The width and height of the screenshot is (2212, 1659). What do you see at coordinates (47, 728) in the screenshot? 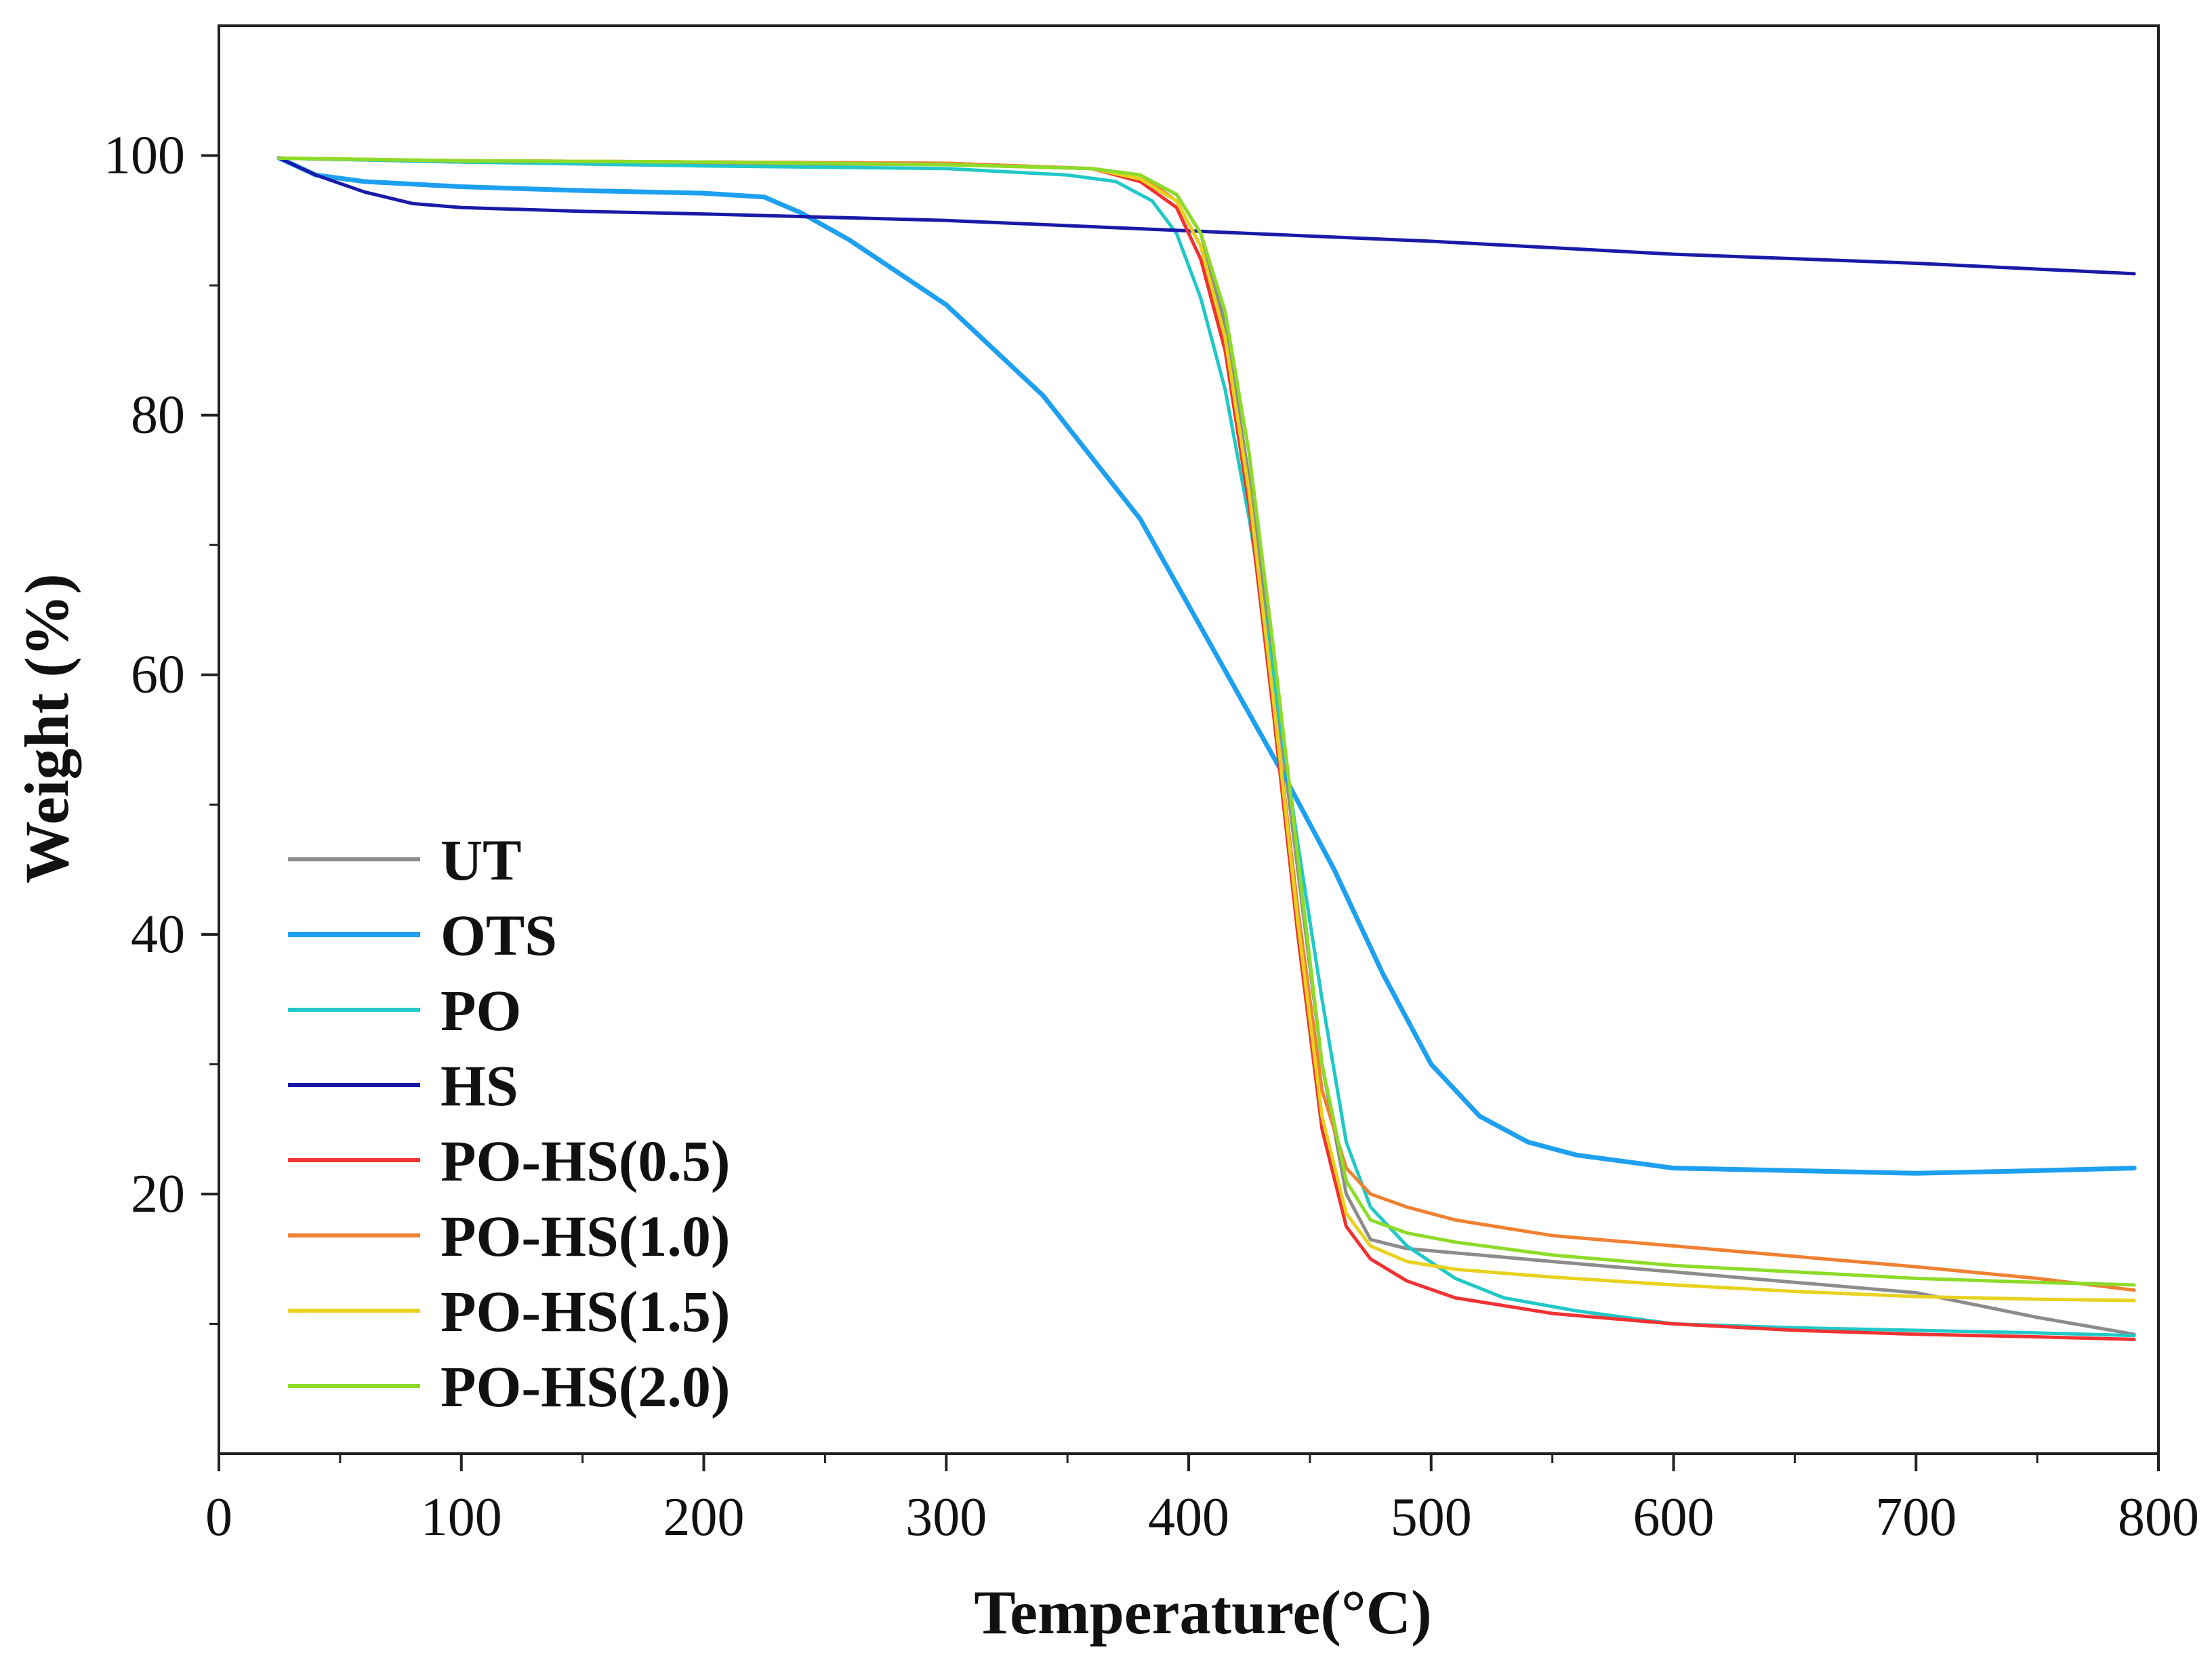
I see `y-axis-title: Weight (%)` at bounding box center [47, 728].